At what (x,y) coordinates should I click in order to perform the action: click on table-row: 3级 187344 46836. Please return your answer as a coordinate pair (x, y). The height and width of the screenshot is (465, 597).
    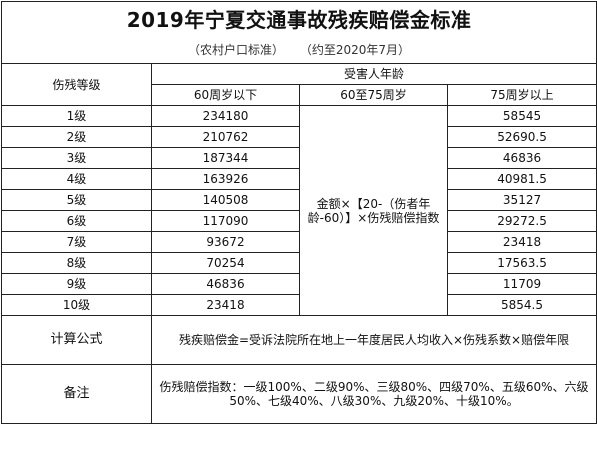
    Looking at the image, I should click on (299, 158).